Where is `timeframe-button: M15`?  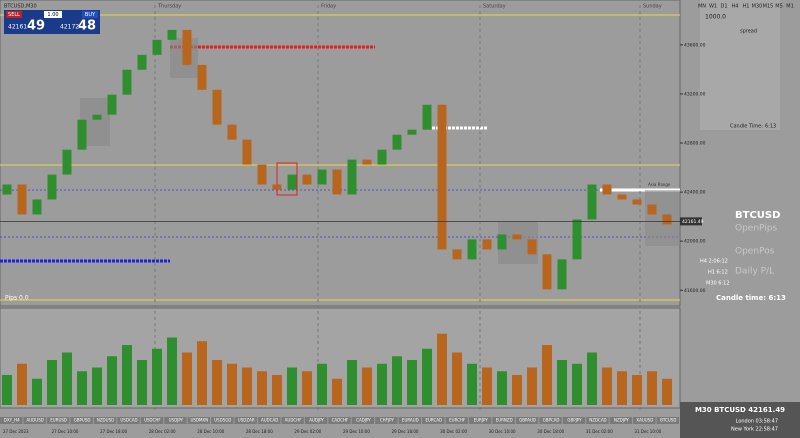 timeframe-button: M15 is located at coordinates (768, 7).